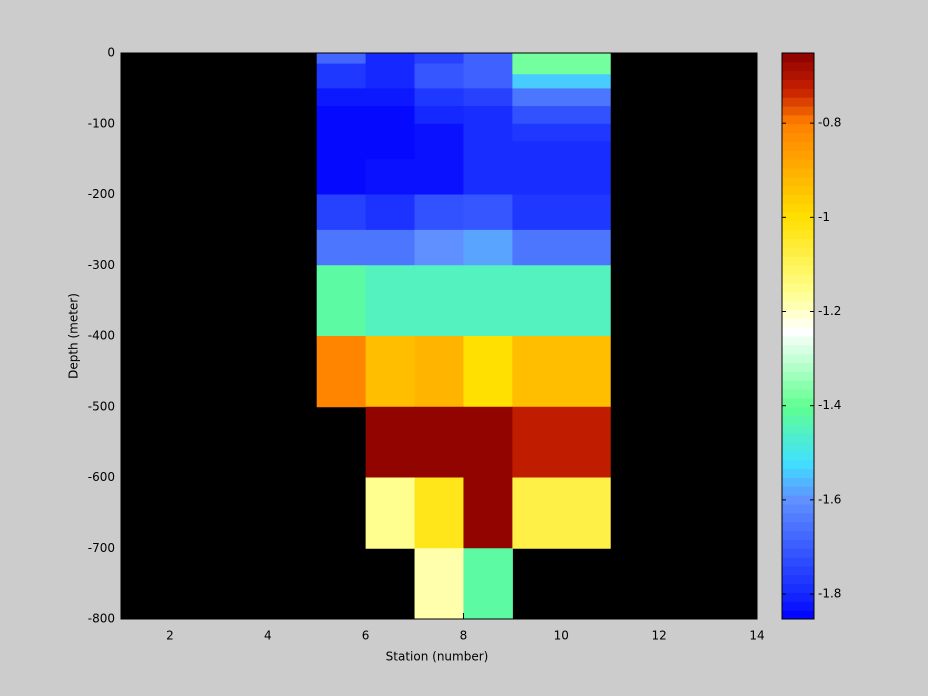 The width and height of the screenshot is (928, 696). What do you see at coordinates (101, 123) in the screenshot?
I see `y-tick-label: -100` at bounding box center [101, 123].